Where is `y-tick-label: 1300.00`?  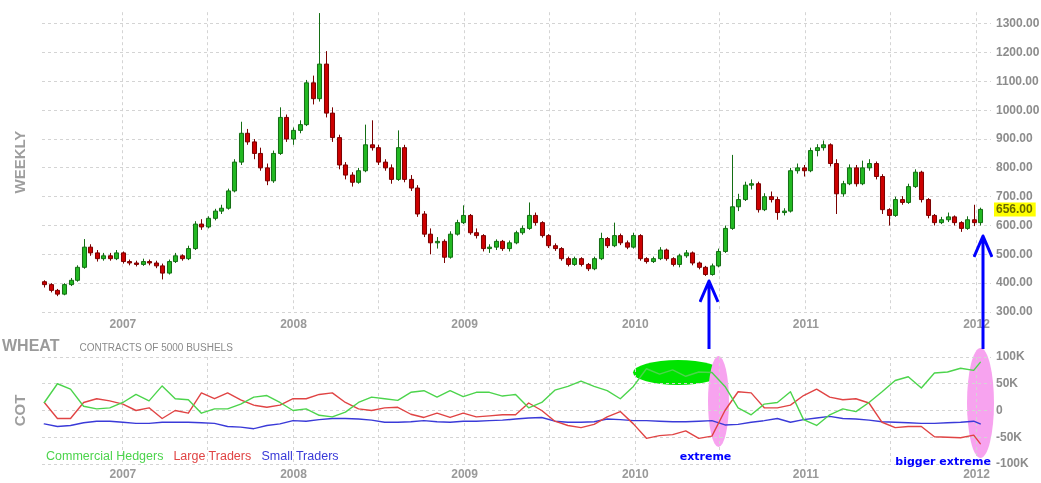 y-tick-label: 1300.00 is located at coordinates (1018, 23).